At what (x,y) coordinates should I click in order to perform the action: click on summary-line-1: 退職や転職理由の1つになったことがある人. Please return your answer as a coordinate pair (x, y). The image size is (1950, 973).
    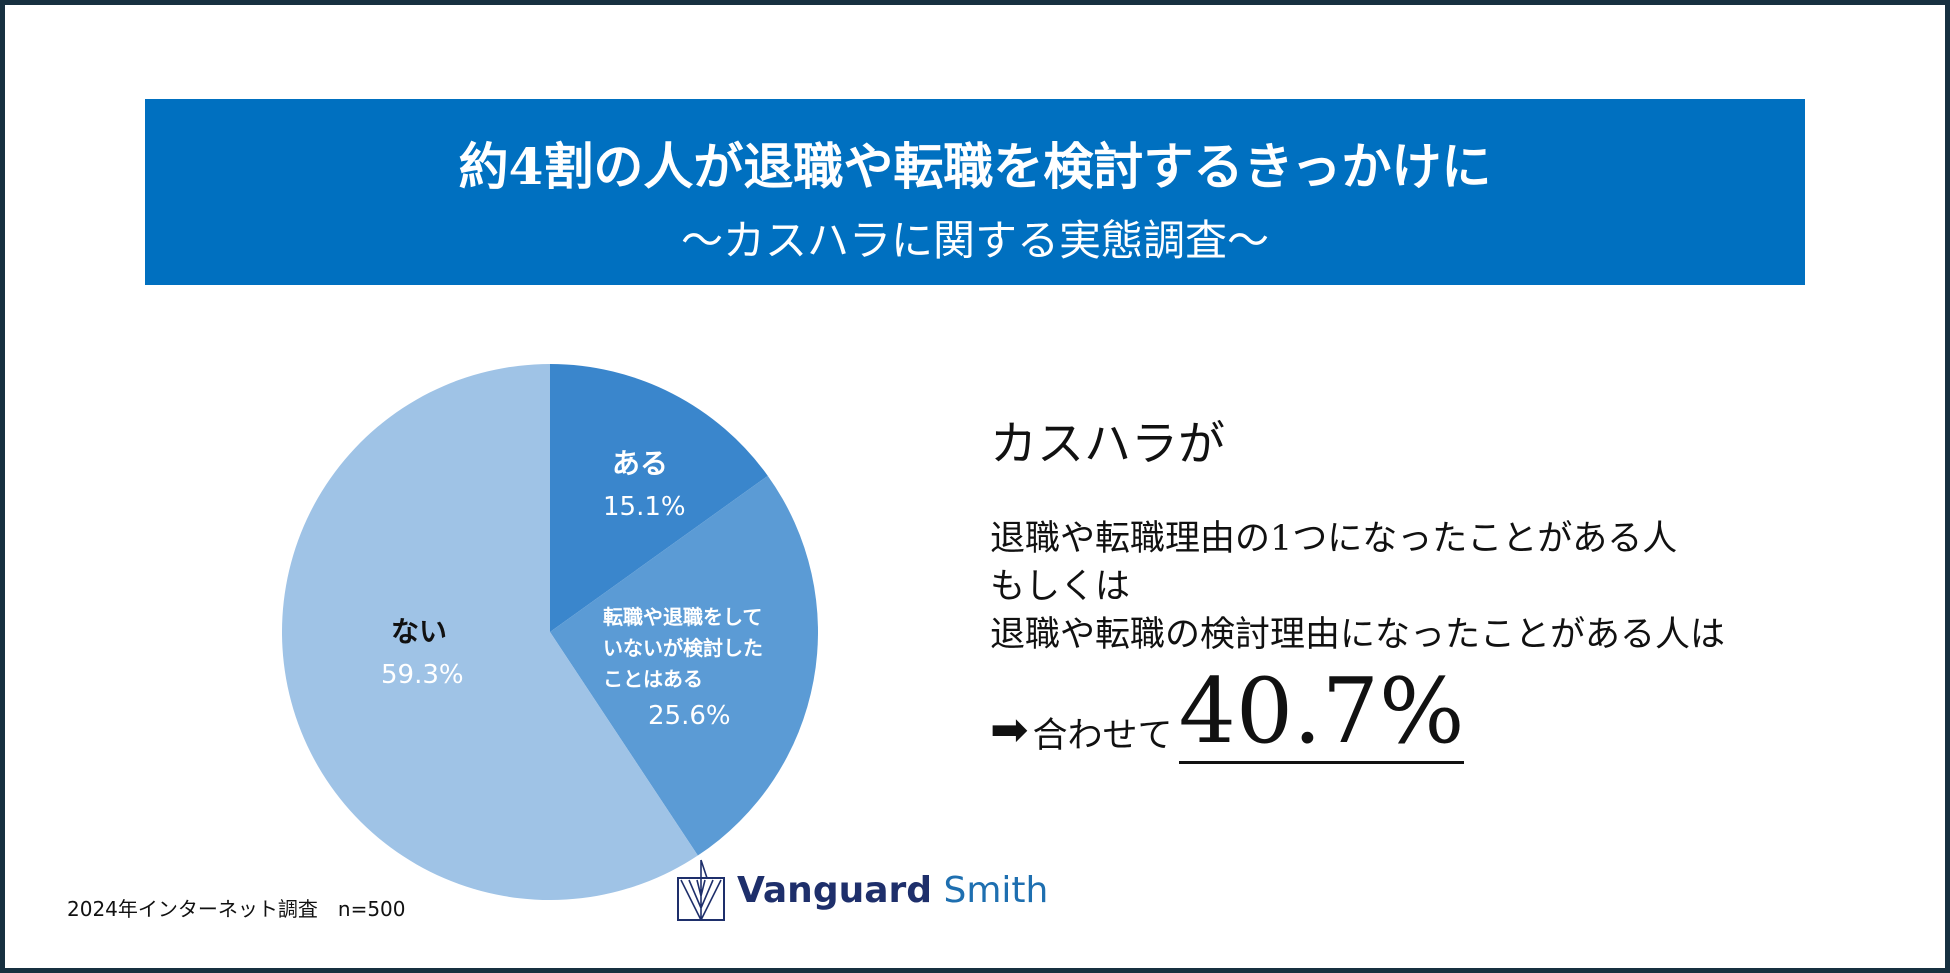
    Looking at the image, I should click on (1334, 539).